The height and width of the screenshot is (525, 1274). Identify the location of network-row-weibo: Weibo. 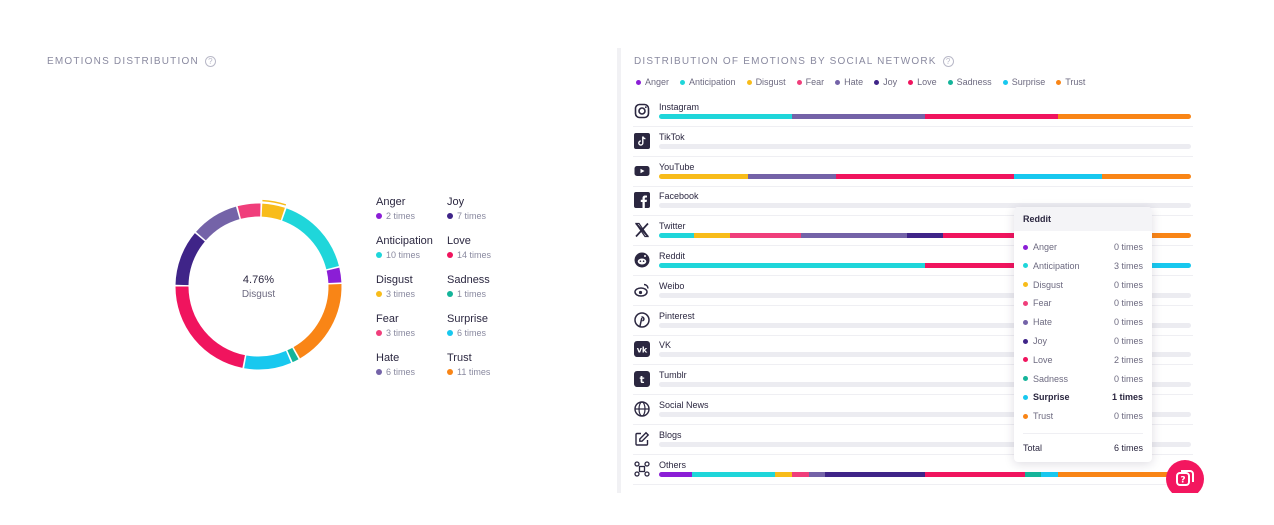
(913, 292).